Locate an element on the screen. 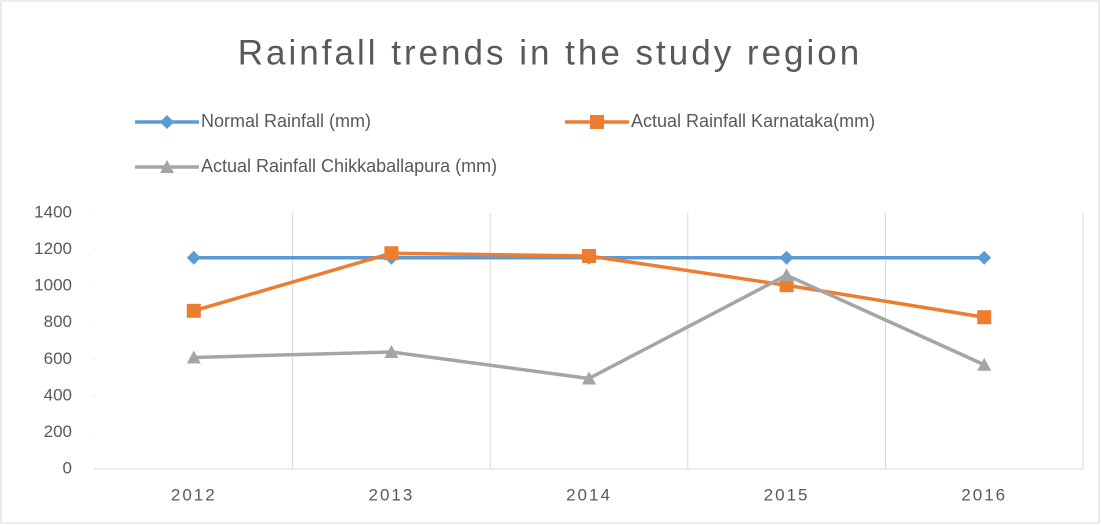  y-tick-label: 200 is located at coordinates (58, 431).